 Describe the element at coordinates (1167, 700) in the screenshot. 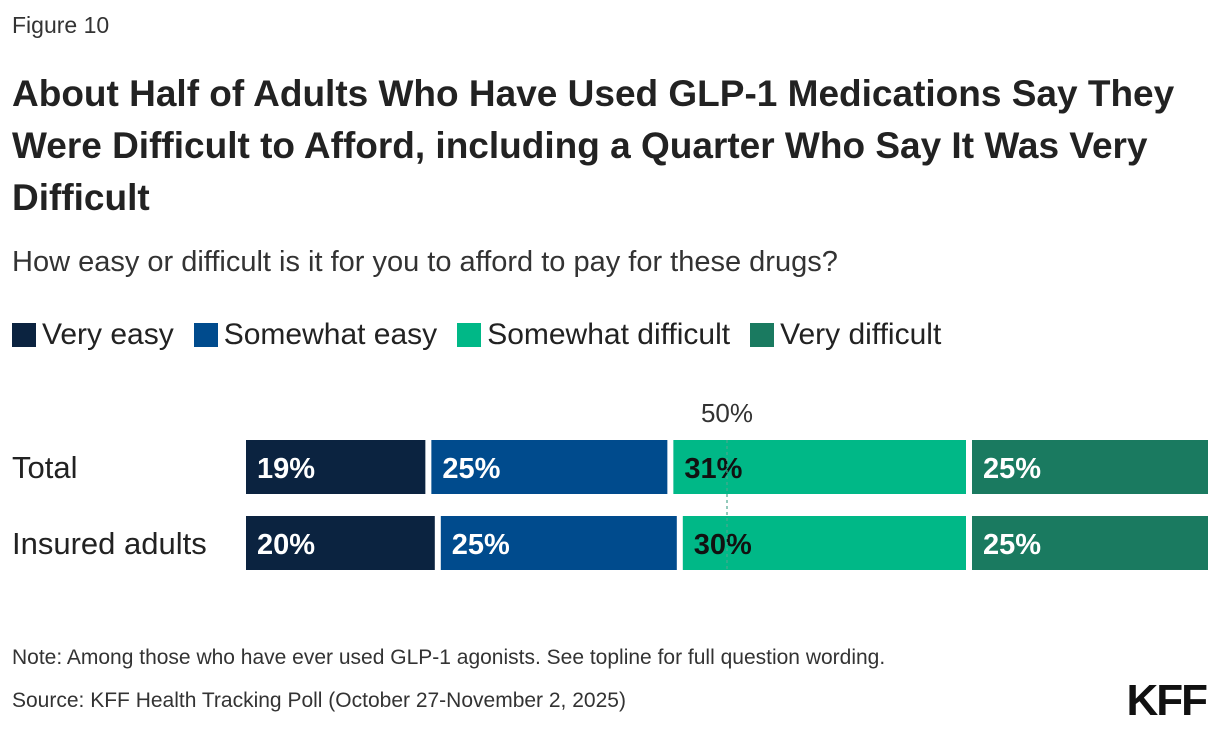

I see `kff-logo: KFF` at that location.